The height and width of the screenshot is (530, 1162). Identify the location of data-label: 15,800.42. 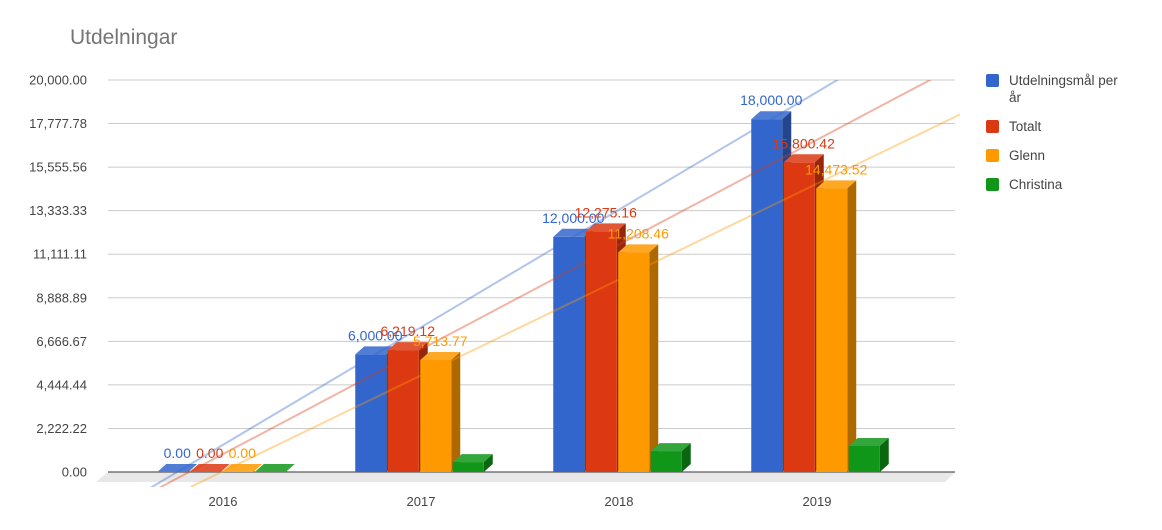
(804, 143).